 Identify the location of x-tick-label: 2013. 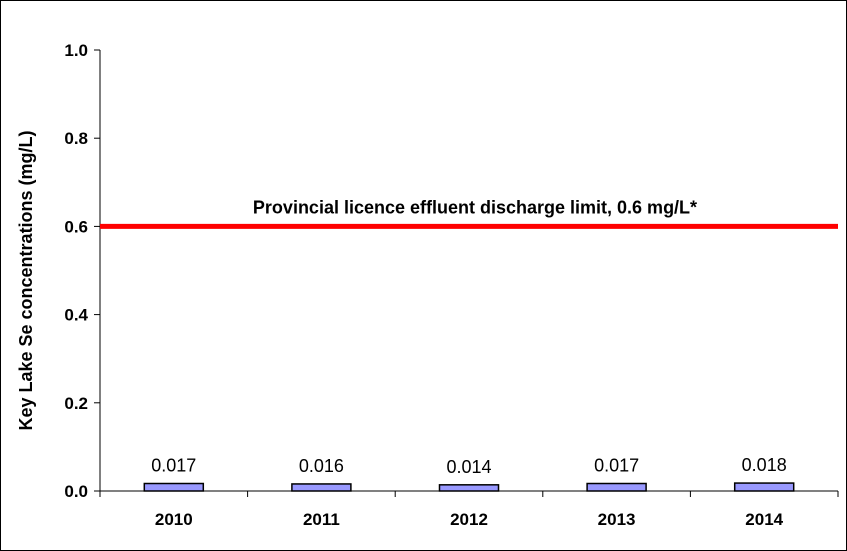
(617, 519).